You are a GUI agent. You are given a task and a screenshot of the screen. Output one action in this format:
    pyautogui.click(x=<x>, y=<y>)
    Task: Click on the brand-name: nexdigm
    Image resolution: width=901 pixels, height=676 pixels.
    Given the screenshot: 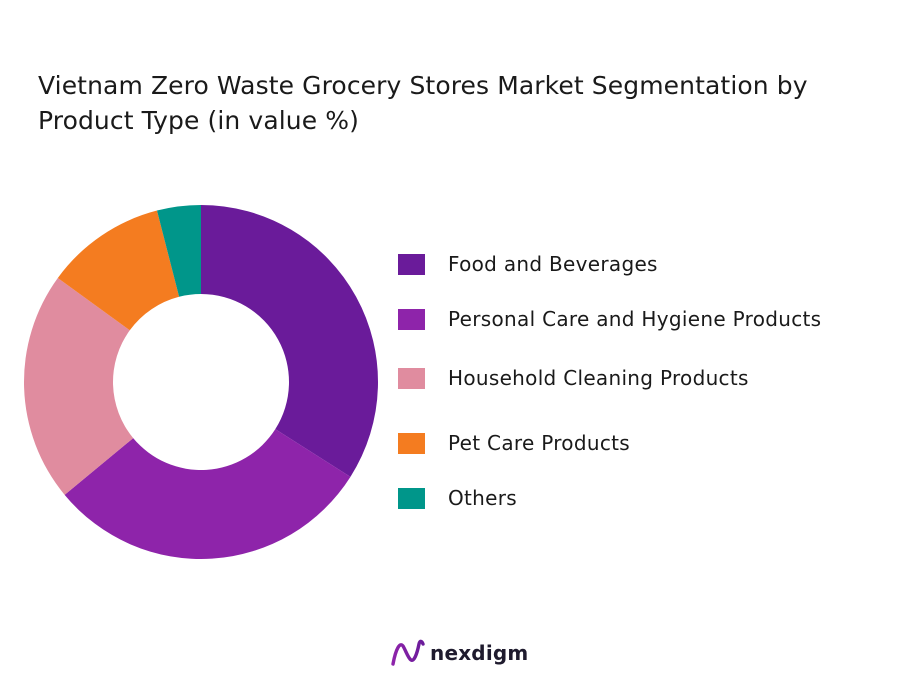 What is the action you would take?
    pyautogui.click(x=479, y=653)
    